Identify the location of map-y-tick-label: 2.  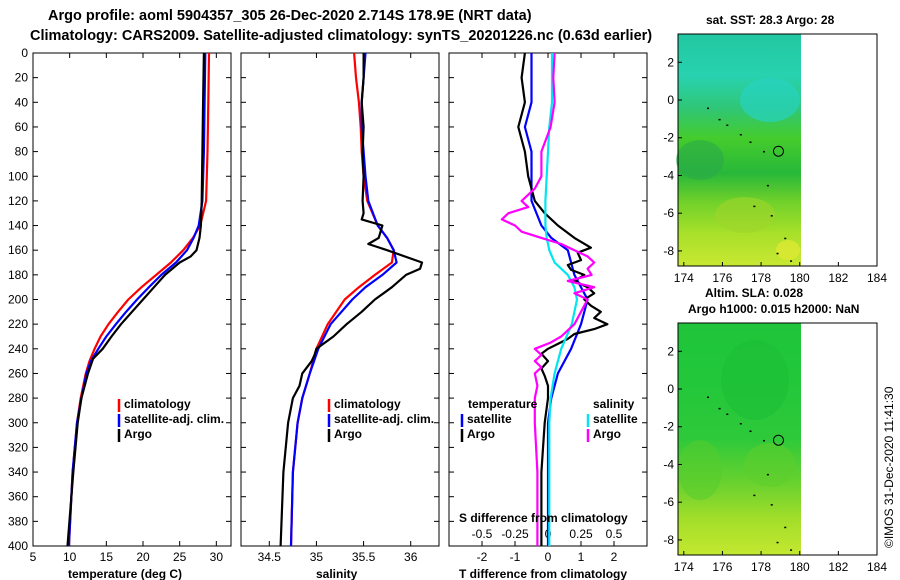
(670, 351).